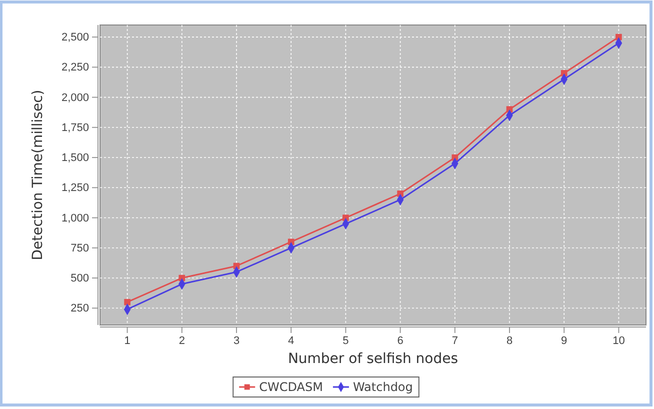 This screenshot has width=654, height=409. I want to click on y-tick-label: 250, so click(79, 308).